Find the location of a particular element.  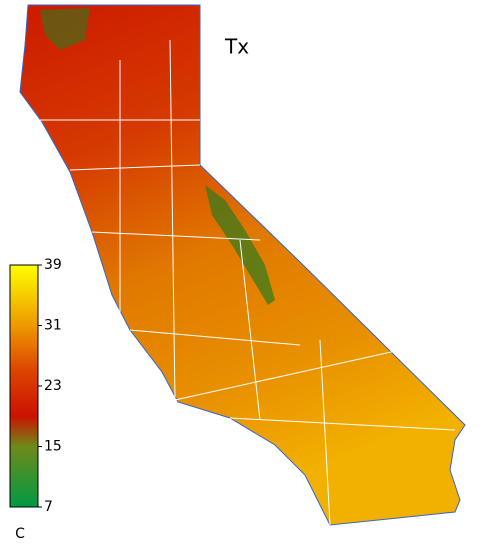

sierra-green is located at coordinates (240, 245).